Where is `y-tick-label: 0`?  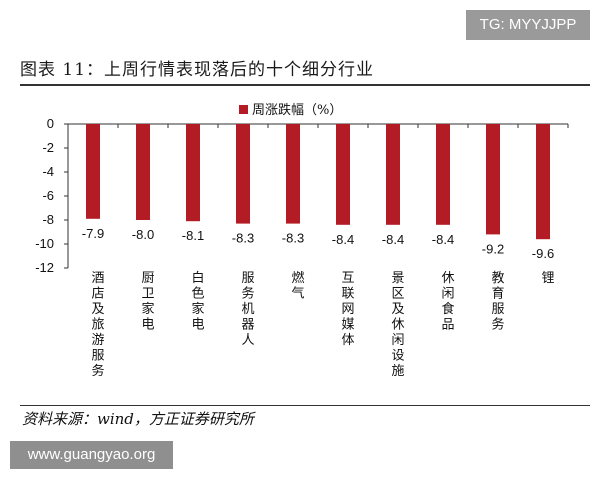
y-tick-label: 0 is located at coordinates (50, 123).